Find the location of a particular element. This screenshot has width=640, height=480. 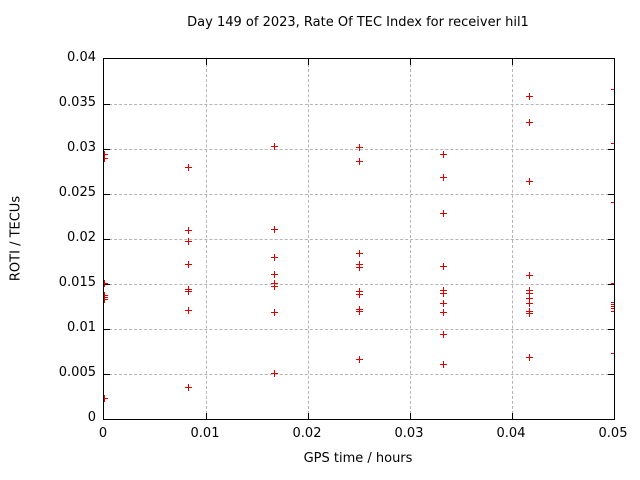

x-tick-label: 0.02 is located at coordinates (307, 433).